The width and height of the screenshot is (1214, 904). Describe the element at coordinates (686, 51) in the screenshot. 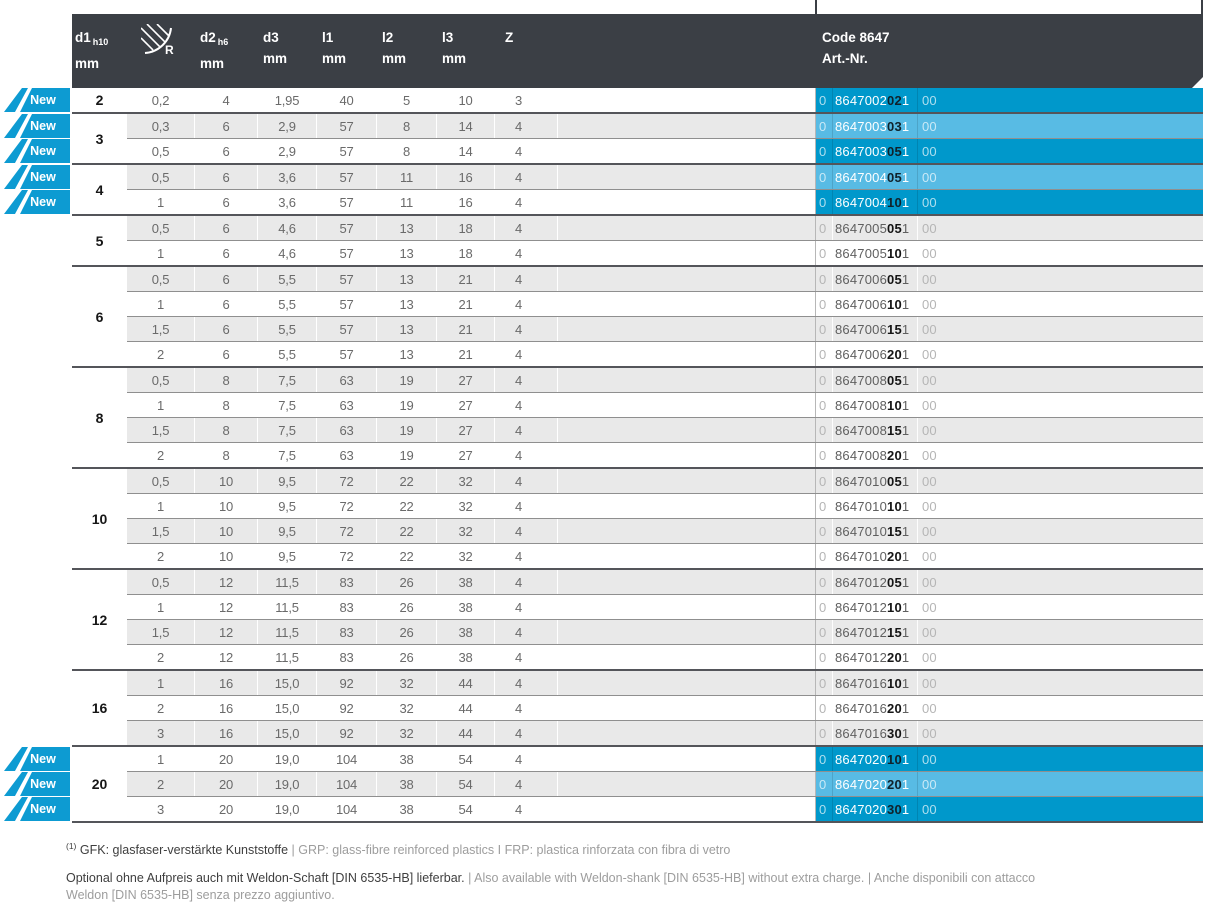

I see `column-header-spacer` at that location.